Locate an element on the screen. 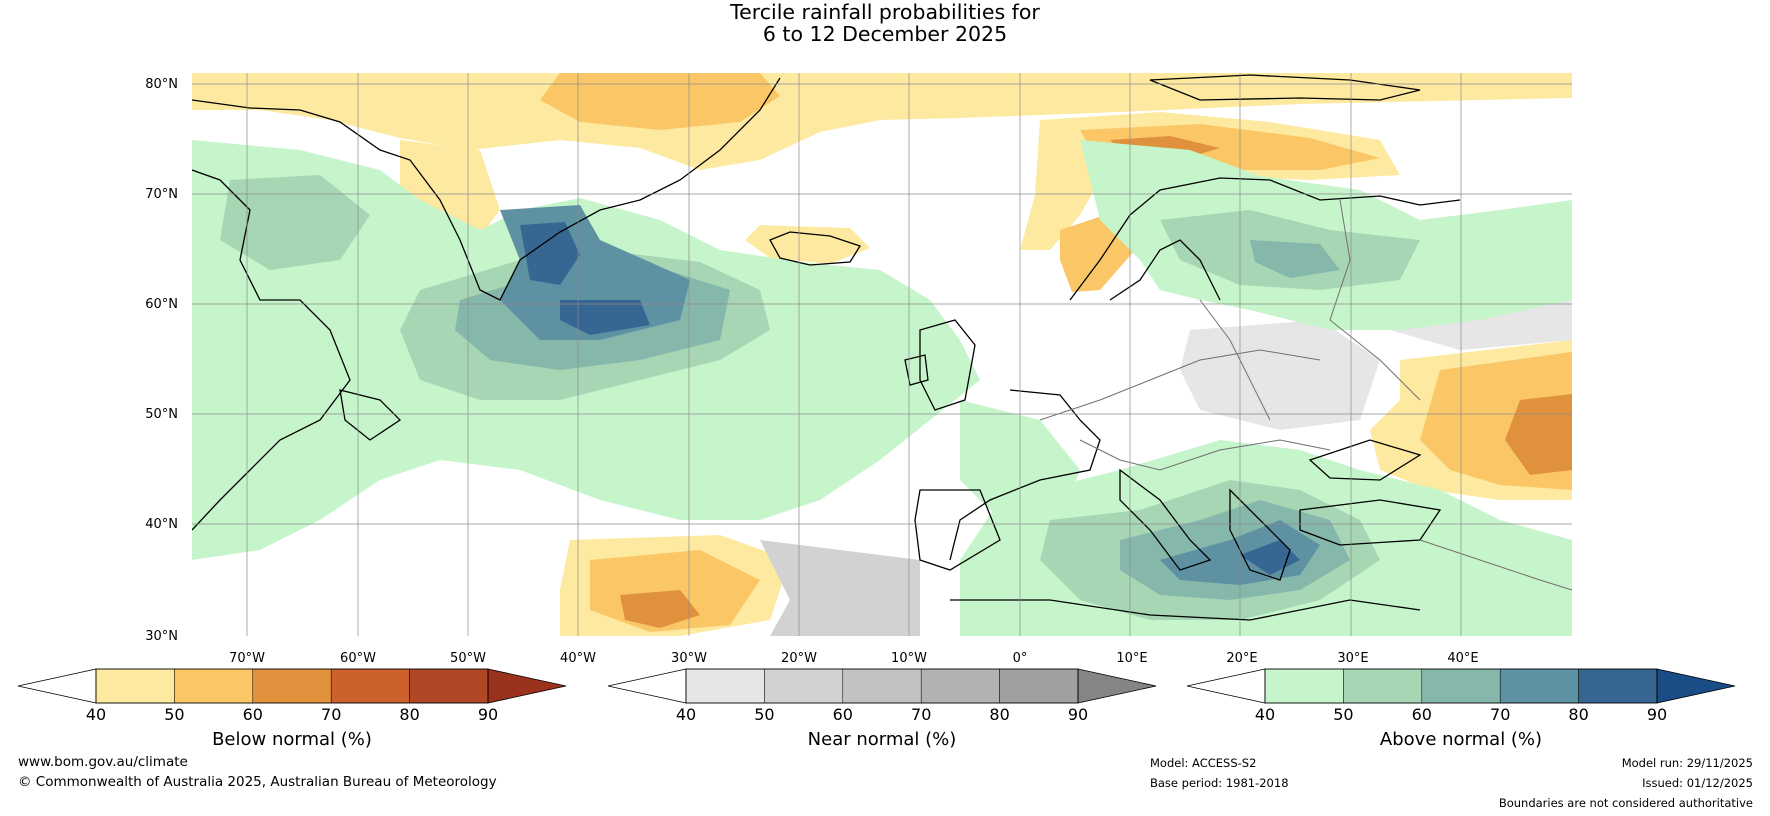 Image resolution: width=1770 pixels, height=816 pixels. colorbar-near-normal: 40 50 60 70 80 90 Near normal (%) is located at coordinates (882, 709).